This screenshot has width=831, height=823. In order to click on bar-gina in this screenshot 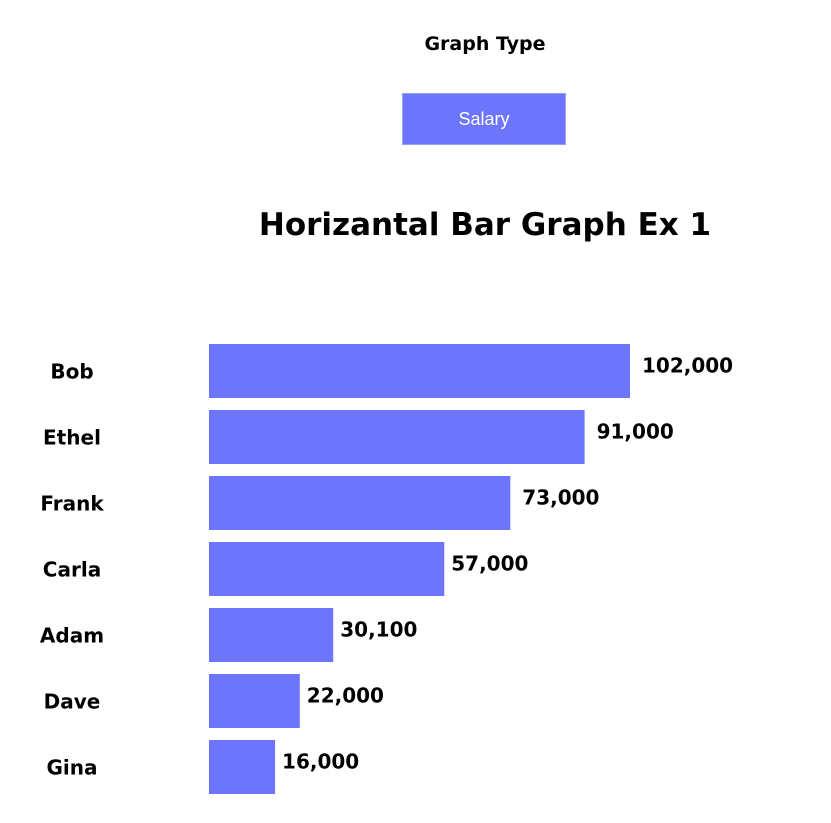, I will do `click(242, 767)`.